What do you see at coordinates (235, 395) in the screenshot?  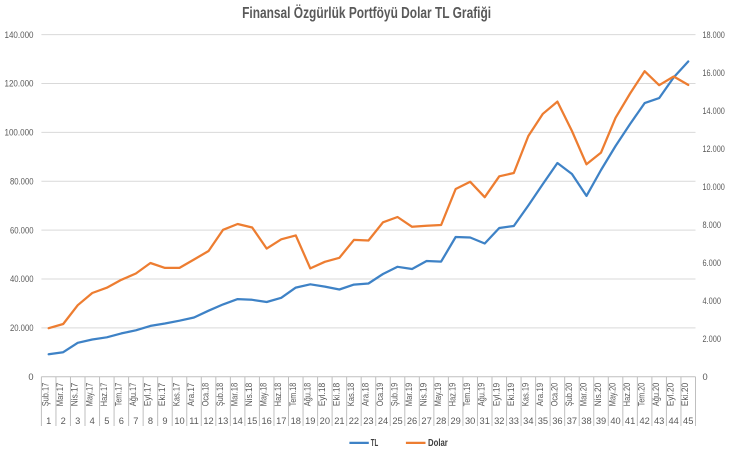 I see `svg-text: Mar.18` at bounding box center [235, 395].